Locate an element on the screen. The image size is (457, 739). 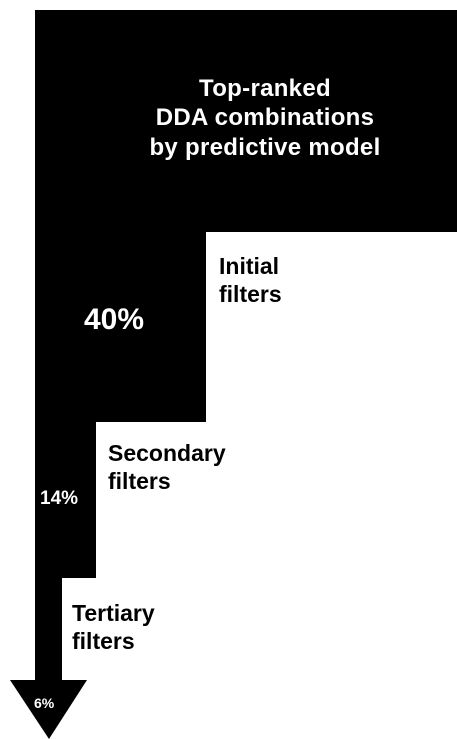
stage-secondary-label: Secondary filters is located at coordinates (167, 467).